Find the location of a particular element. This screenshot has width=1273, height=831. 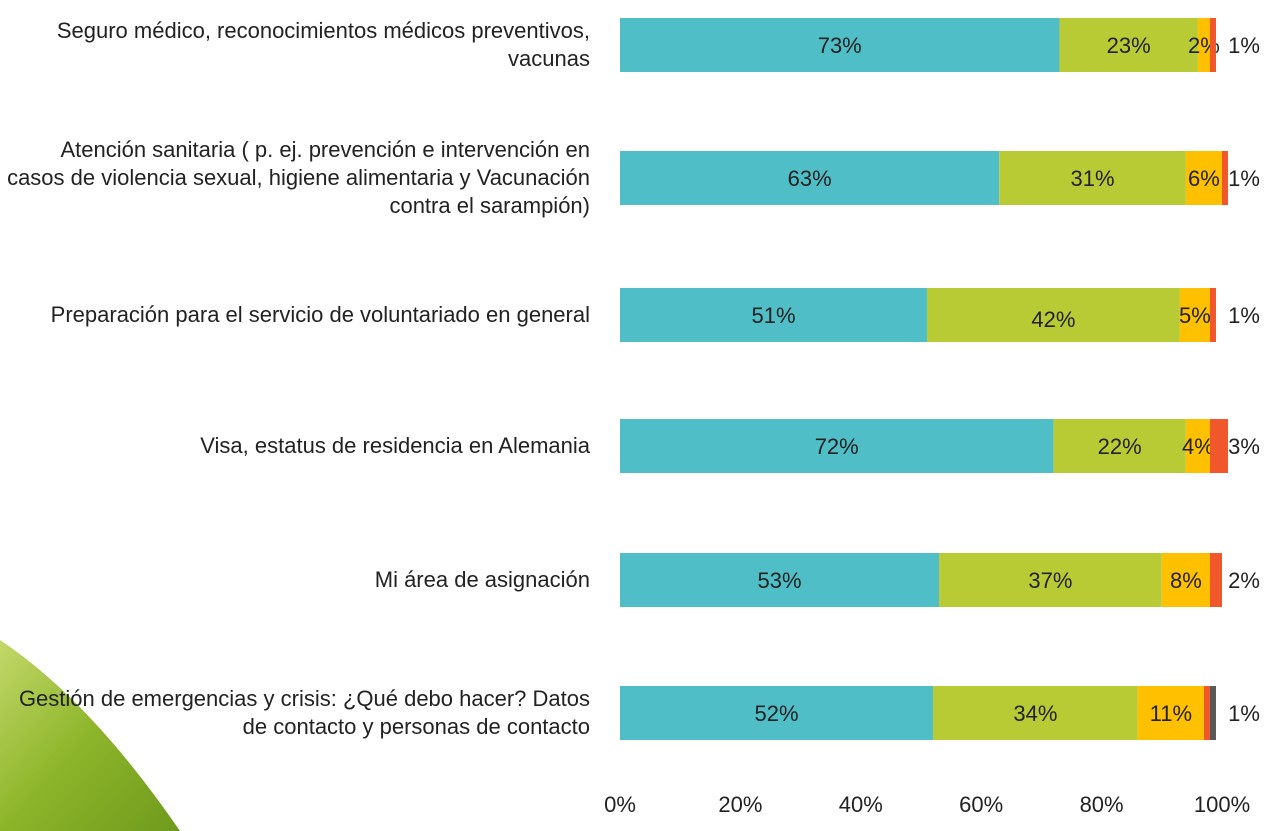

x-tick-label: 0% is located at coordinates (620, 804).